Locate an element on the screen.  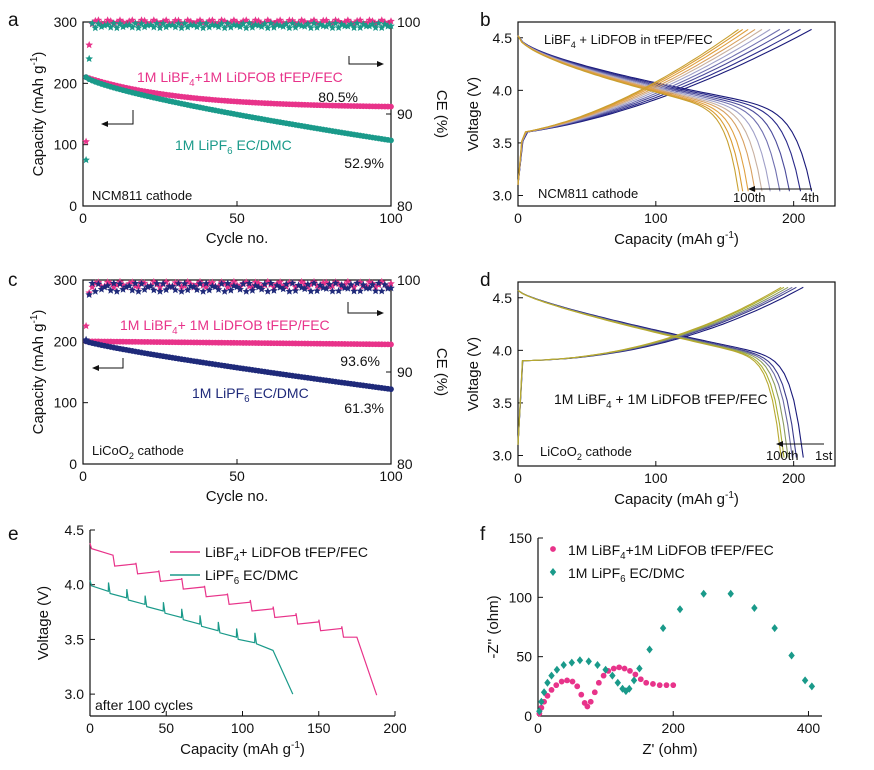
panel-e-xlabel-sup: -1 is located at coordinates (295, 745).